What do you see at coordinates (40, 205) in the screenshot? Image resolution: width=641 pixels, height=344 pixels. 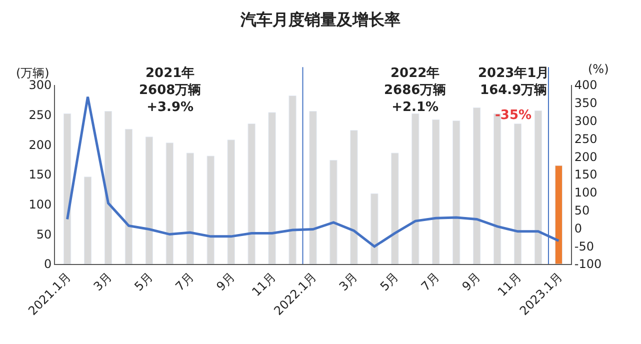 I see `y-tick-label: 100` at bounding box center [40, 205].